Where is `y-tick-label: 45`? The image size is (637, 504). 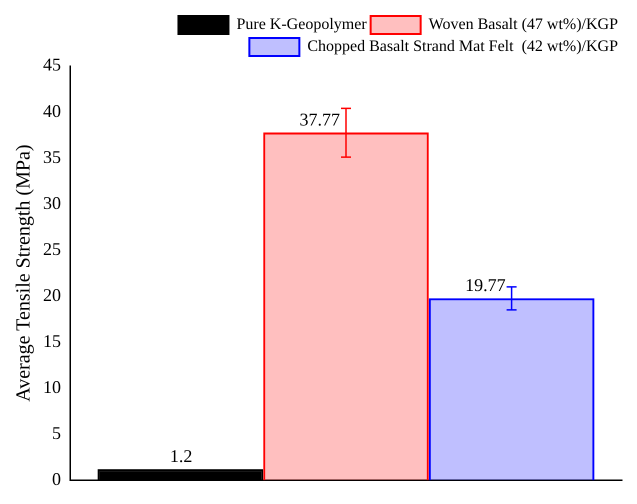 y-tick-label: 45 is located at coordinates (52, 64).